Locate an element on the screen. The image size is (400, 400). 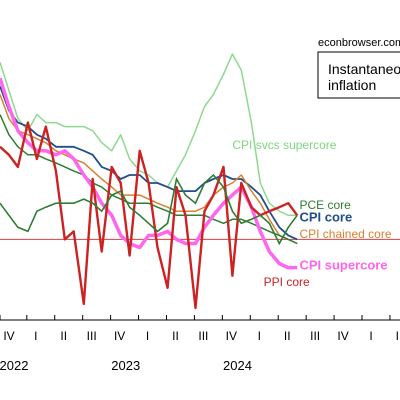
series-label-ppi-core: PPI core is located at coordinates (287, 282).